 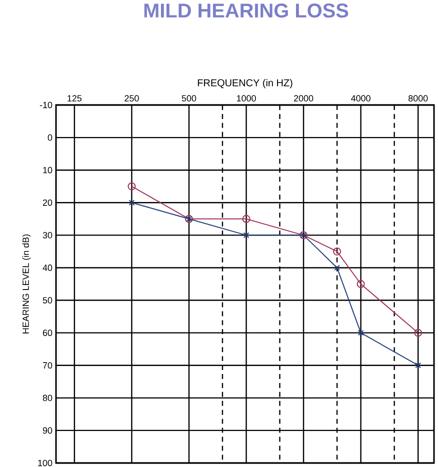 I want to click on y-tick-label: 20, so click(x=47, y=202).